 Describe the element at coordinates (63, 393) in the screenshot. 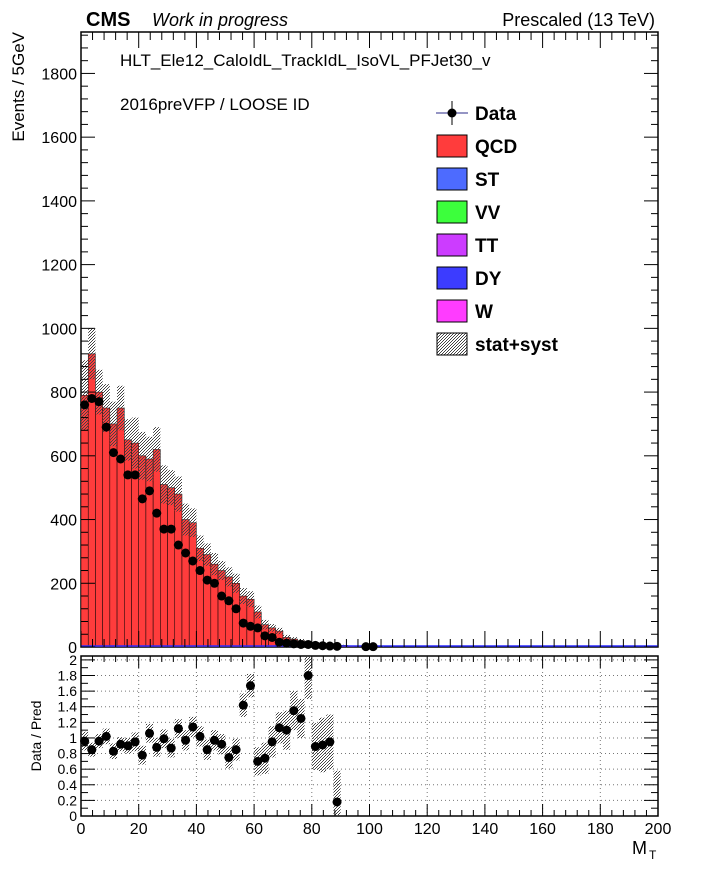

I see `main-y-tick-label: 800` at that location.